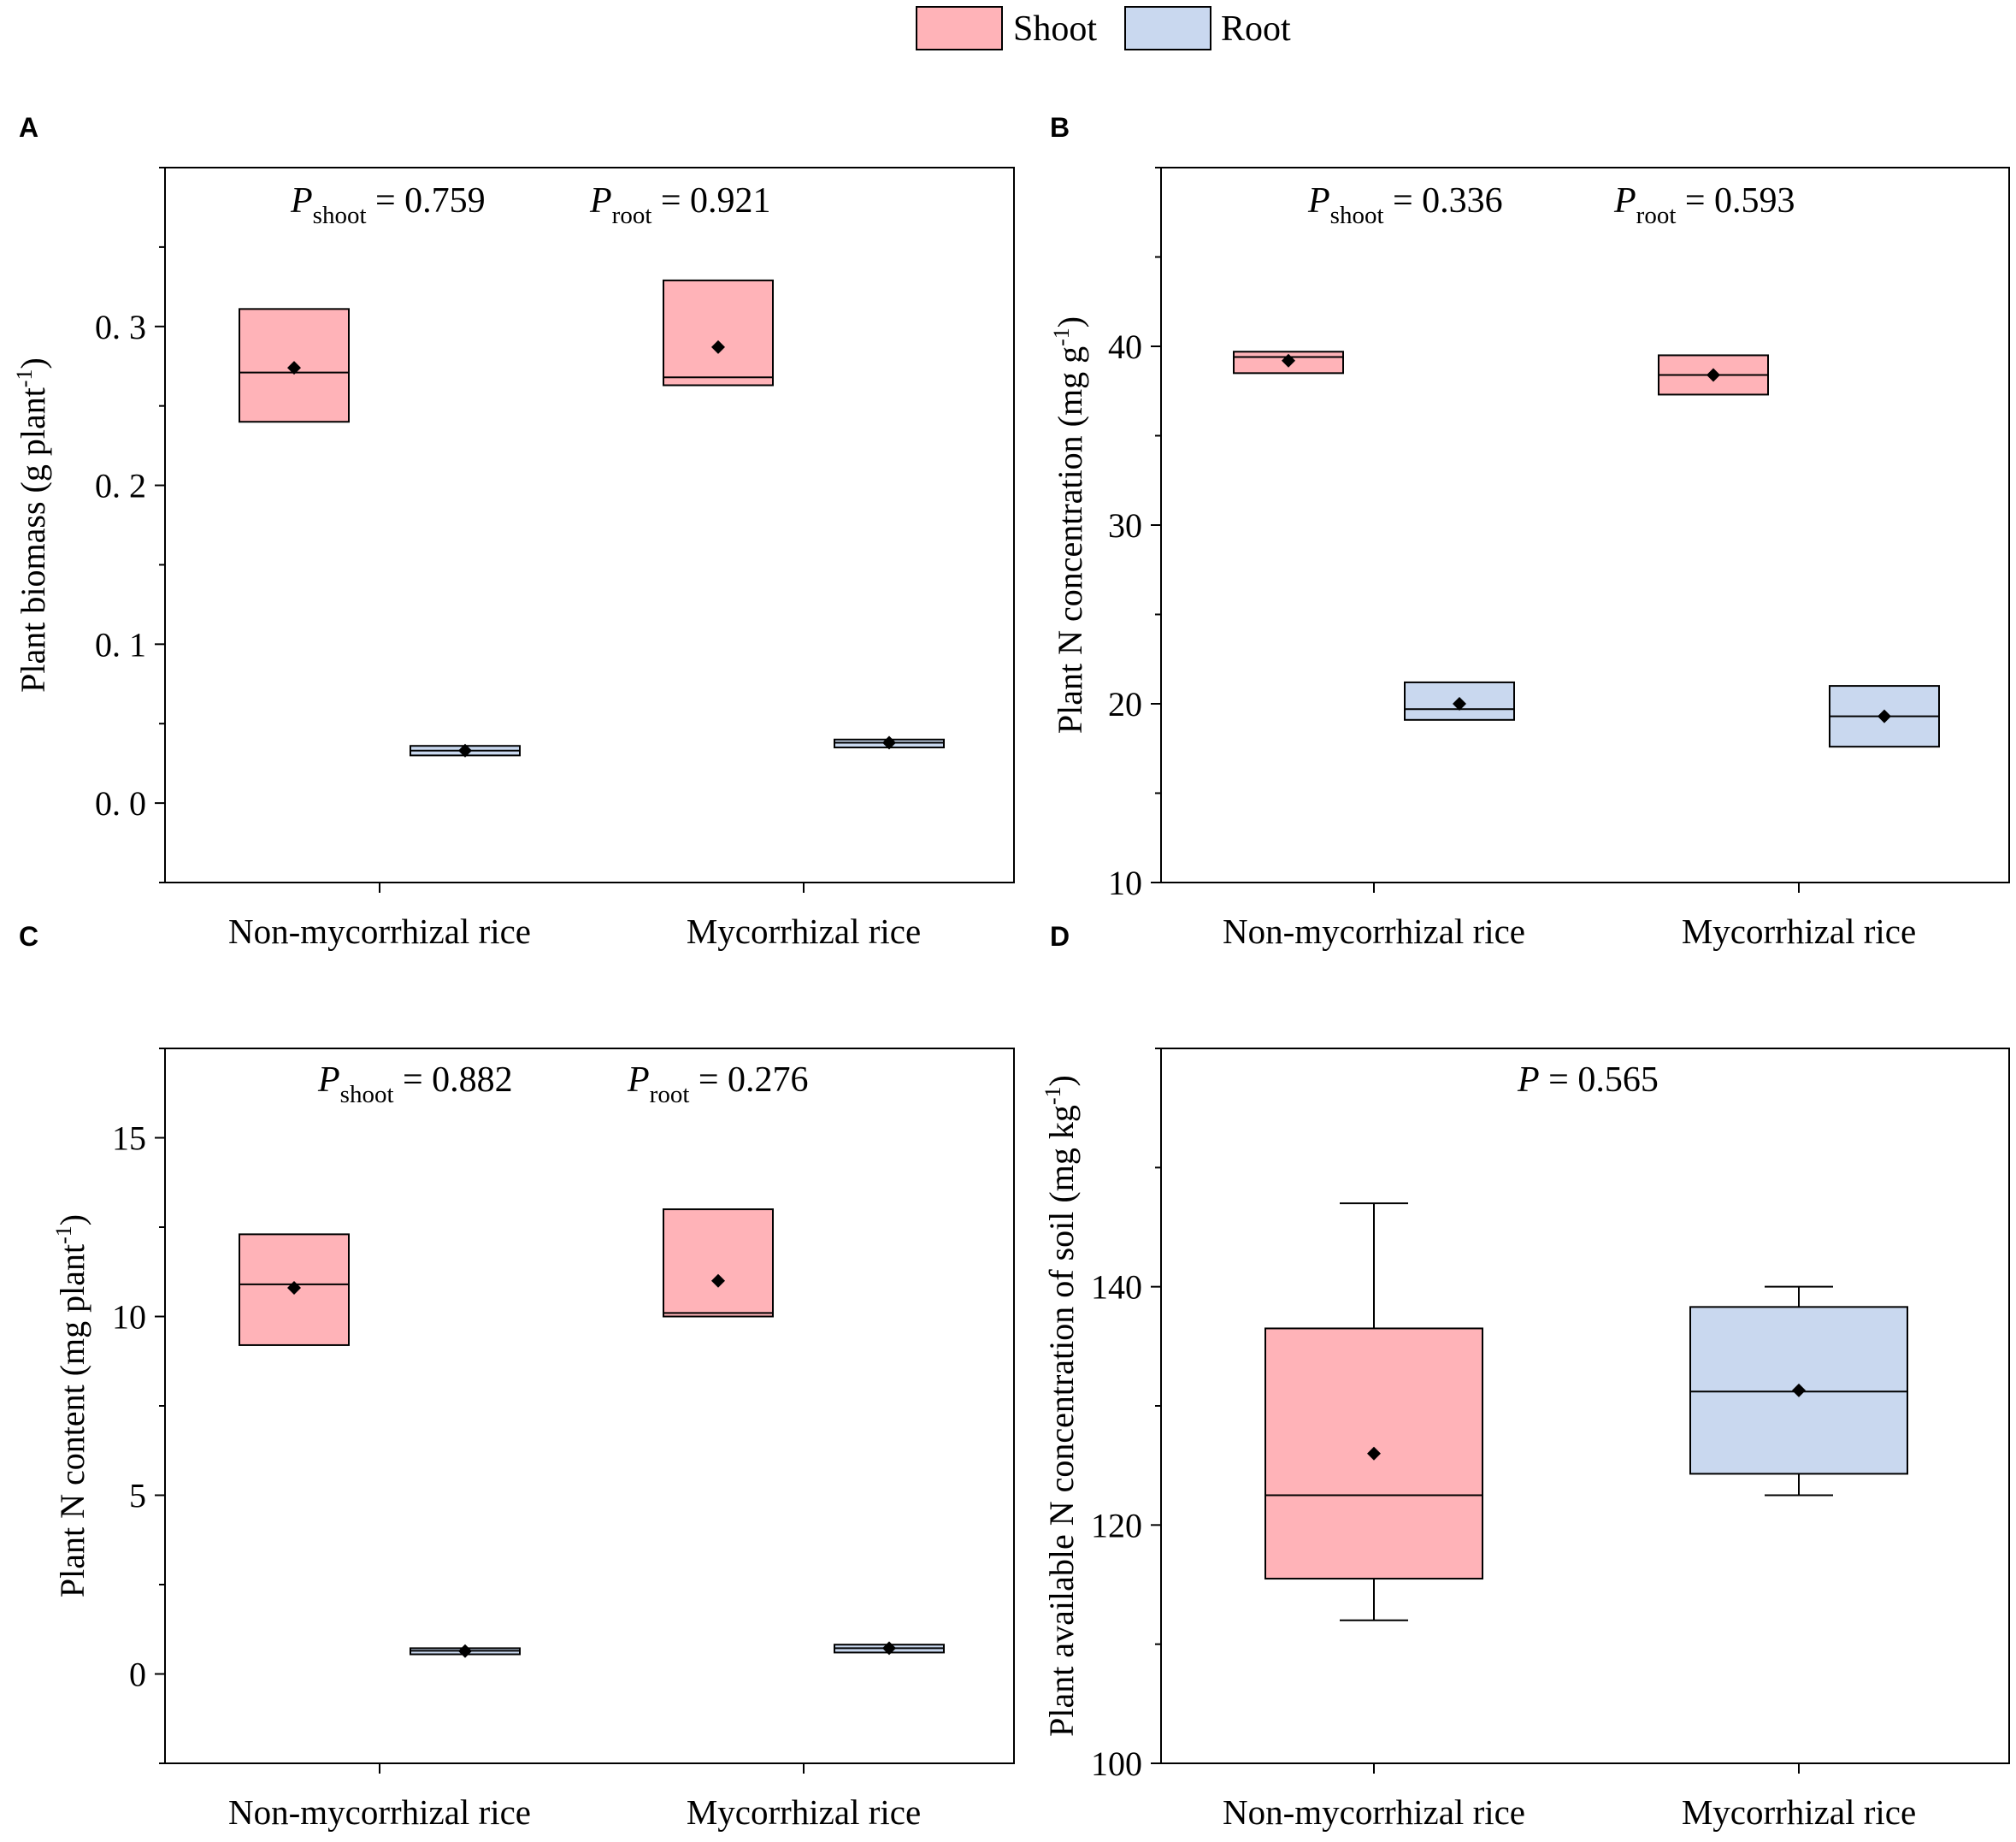 This screenshot has width=2016, height=1842. I want to click on legend-label-shoot: Shoot, so click(1055, 29).